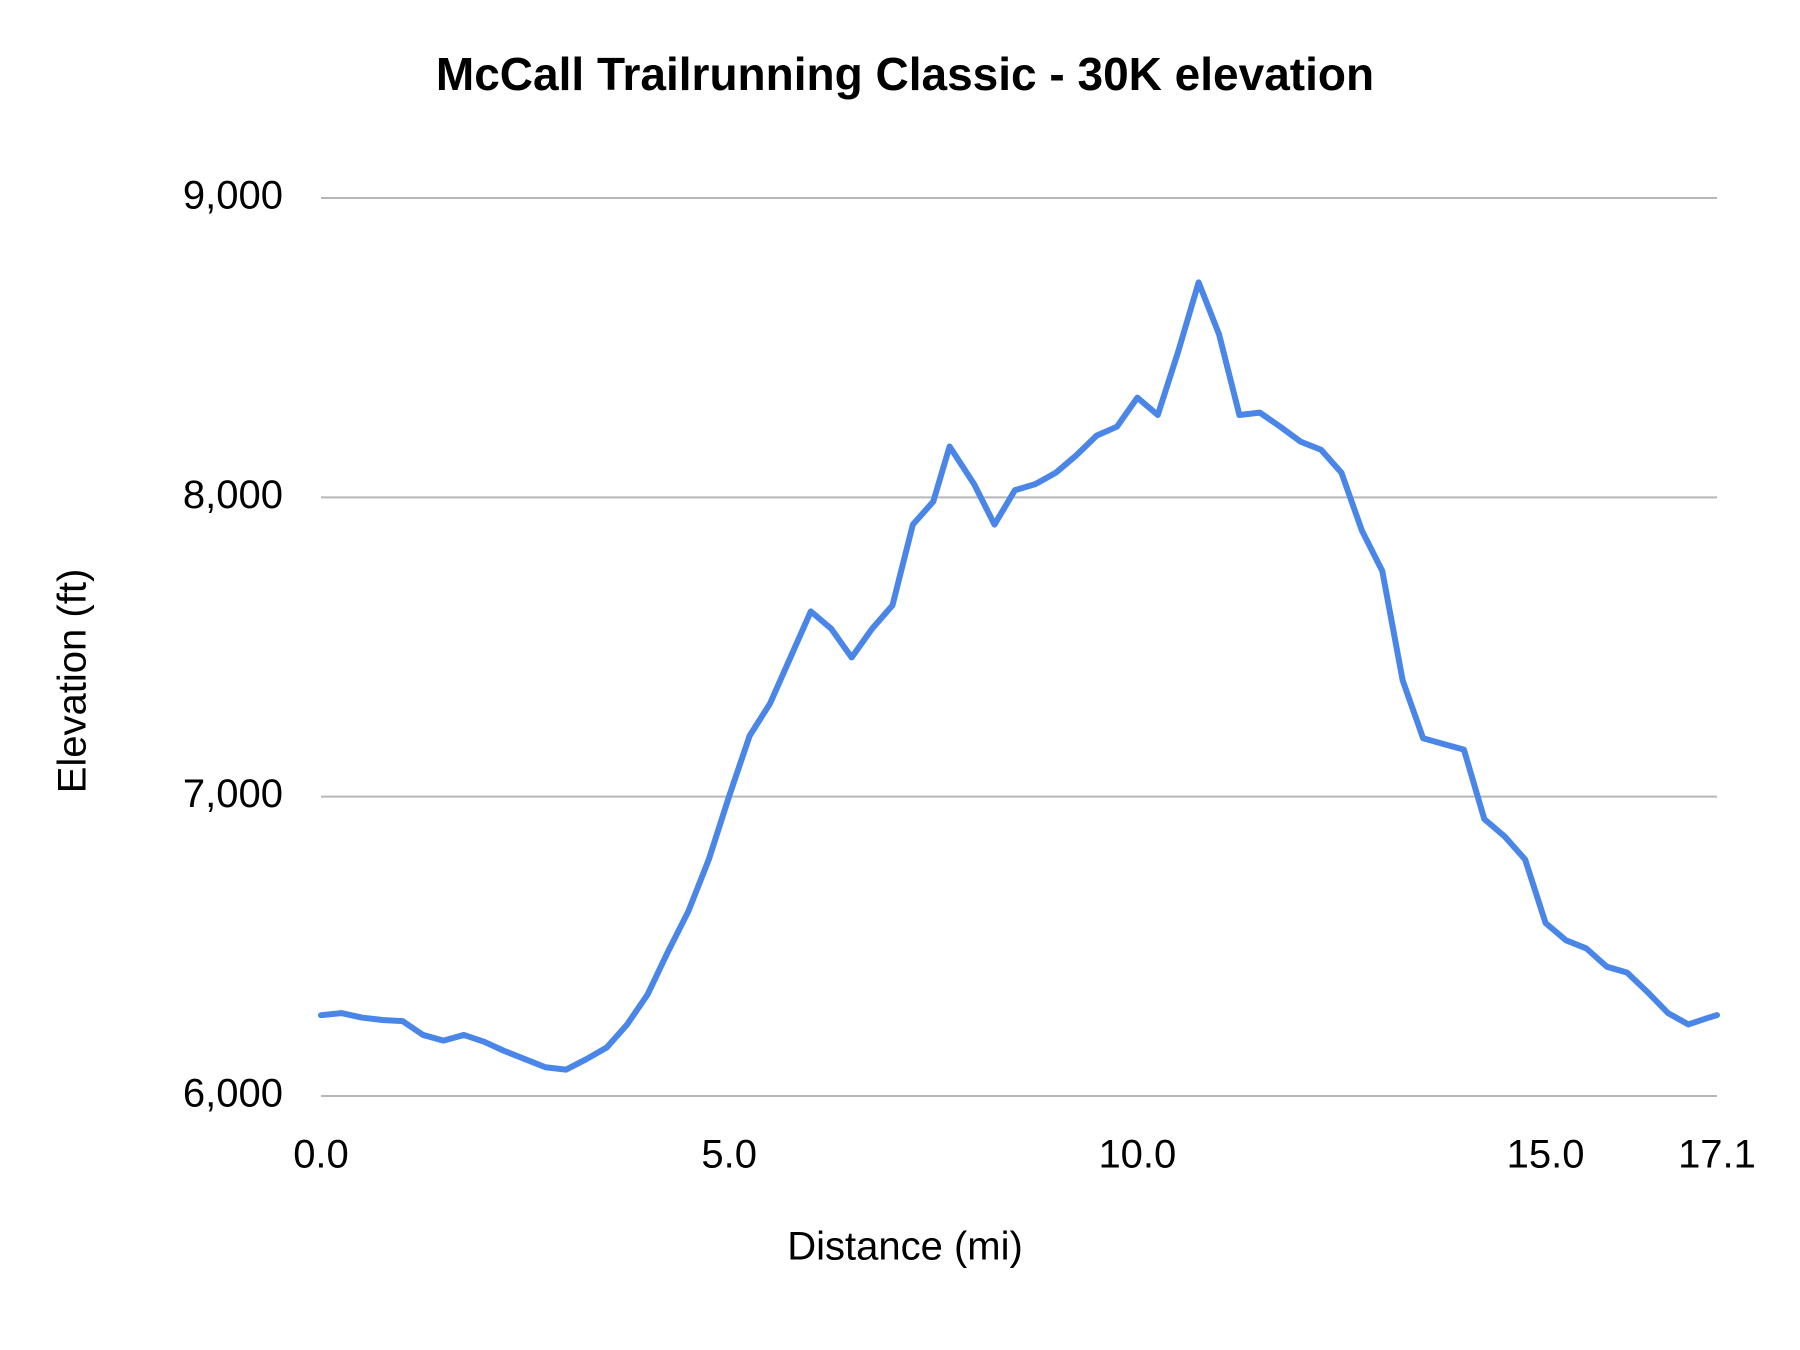 This screenshot has width=1800, height=1350. Describe the element at coordinates (1546, 1155) in the screenshot. I see `x-tick-label: 15.0` at that location.